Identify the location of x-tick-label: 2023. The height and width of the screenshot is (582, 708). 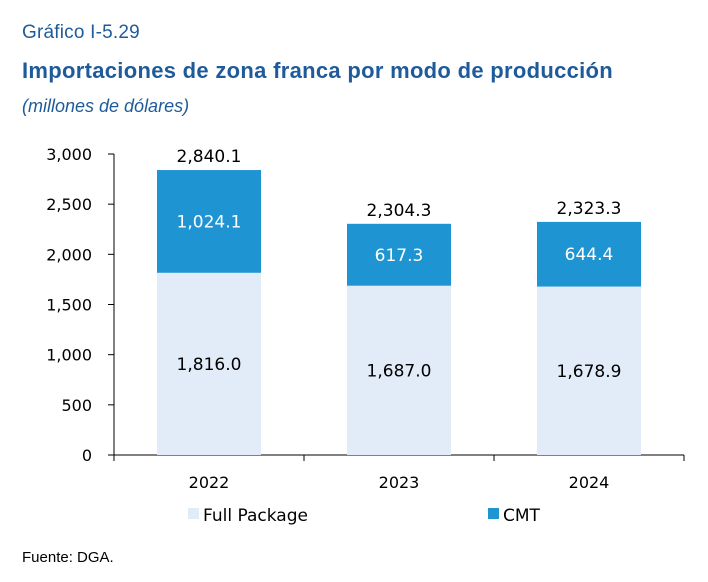
(399, 482).